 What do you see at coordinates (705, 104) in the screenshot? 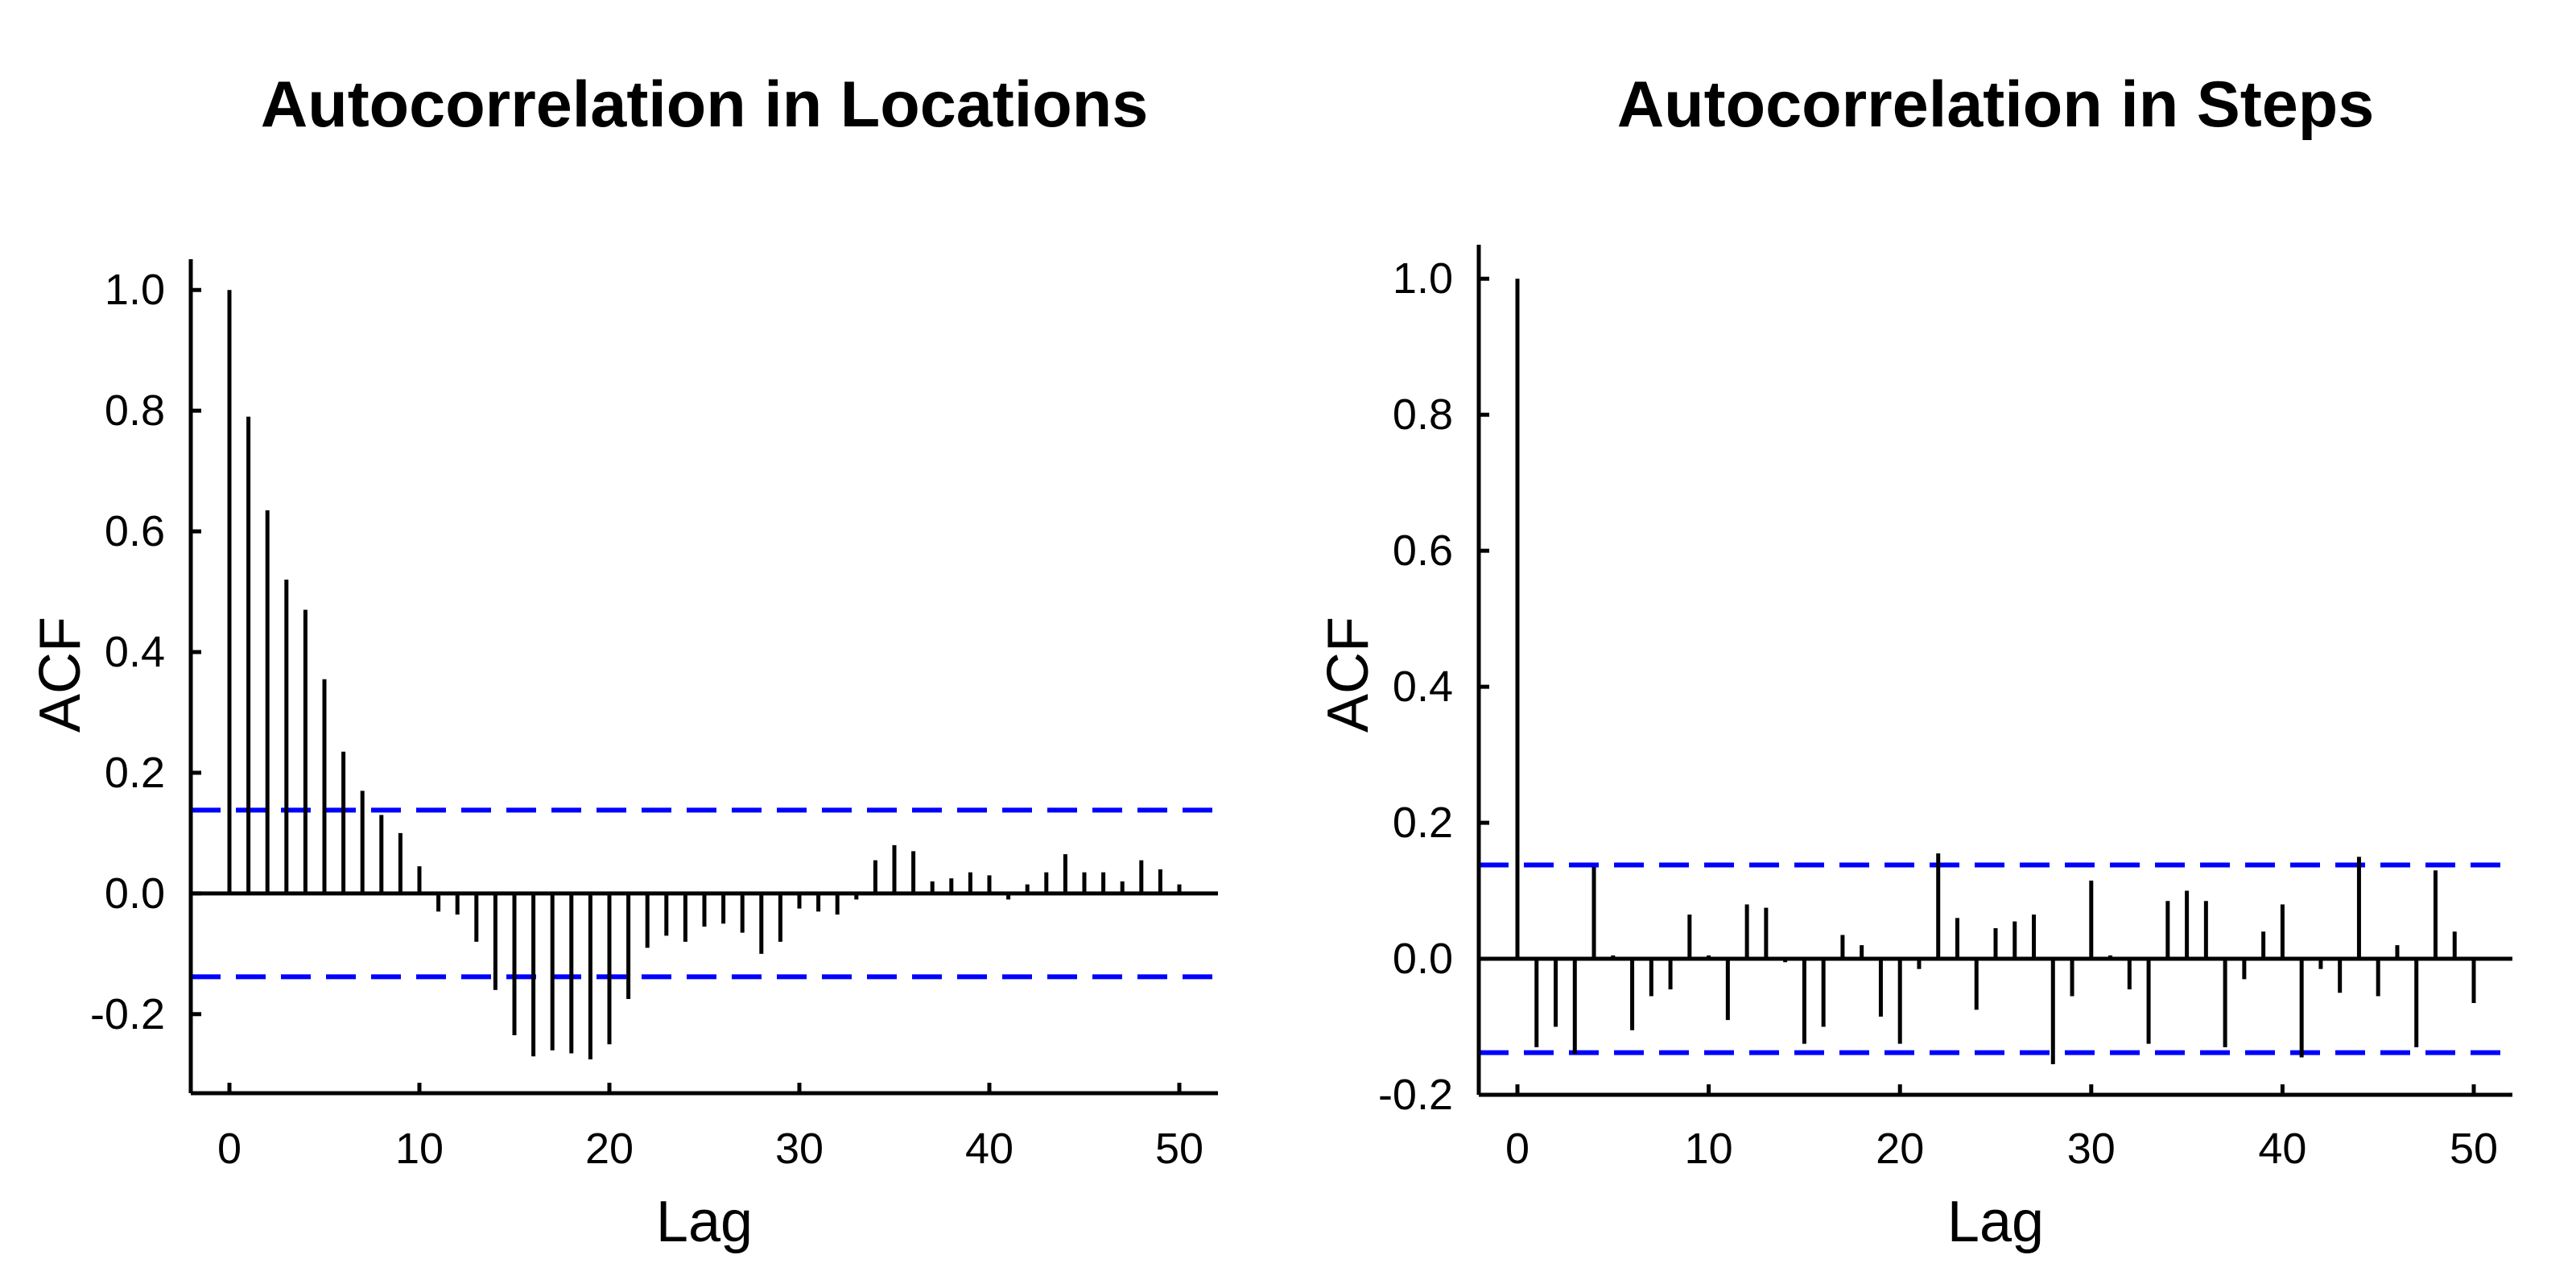
I see `panel-title: Autocorrelation in Locations` at bounding box center [705, 104].